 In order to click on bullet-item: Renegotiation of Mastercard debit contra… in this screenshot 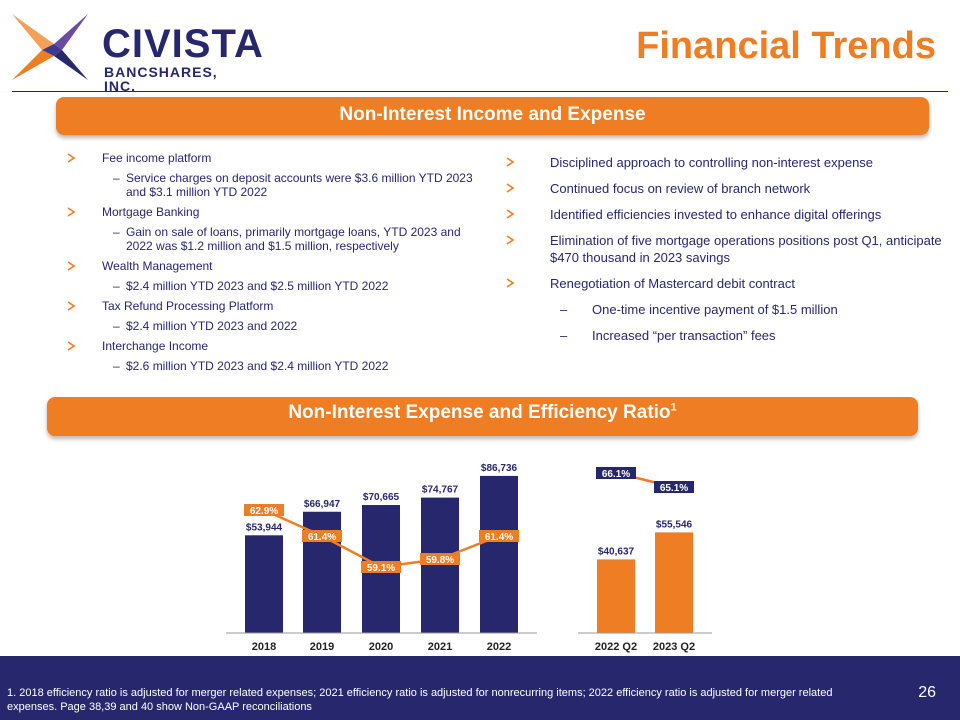, I will do `click(728, 283)`.